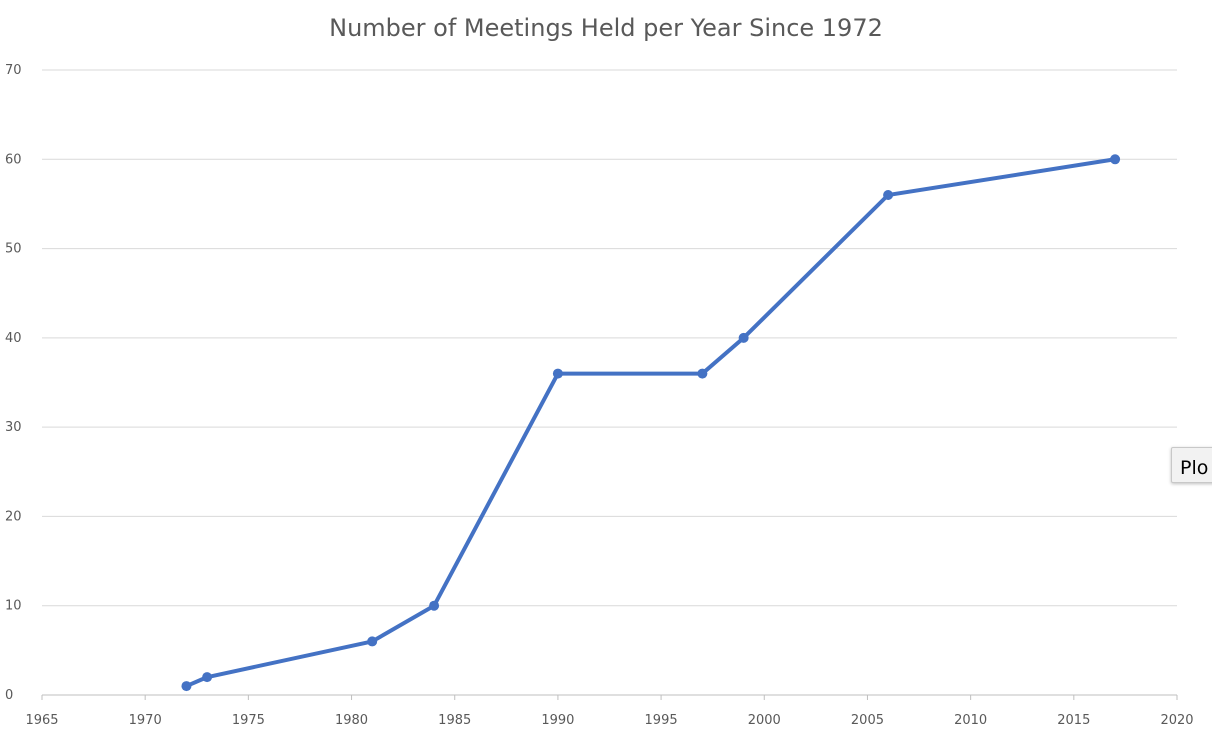  What do you see at coordinates (13, 427) in the screenshot?
I see `y-tick-label: 30` at bounding box center [13, 427].